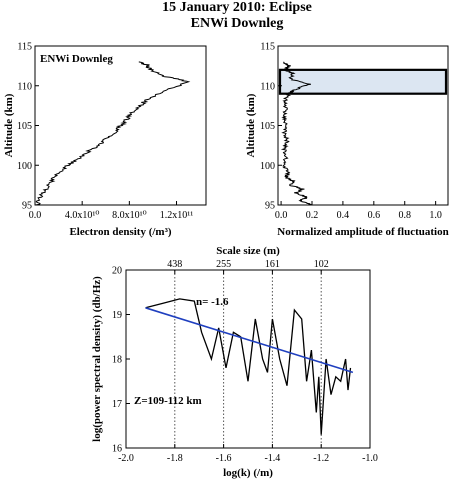 Image resolution: width=474 pixels, height=479 pixels. Describe the element at coordinates (117, 315) in the screenshot. I see `y-tick-label: 19` at that location.